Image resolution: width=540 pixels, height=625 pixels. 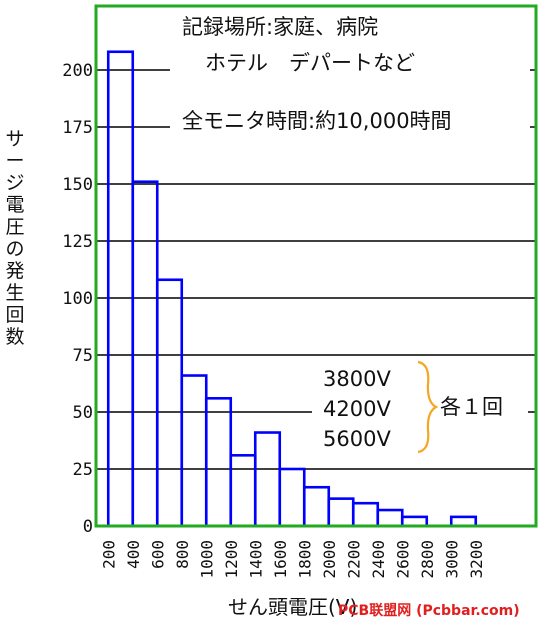 What do you see at coordinates (353, 559) in the screenshot?
I see `x-tick-label: 2200` at bounding box center [353, 559].